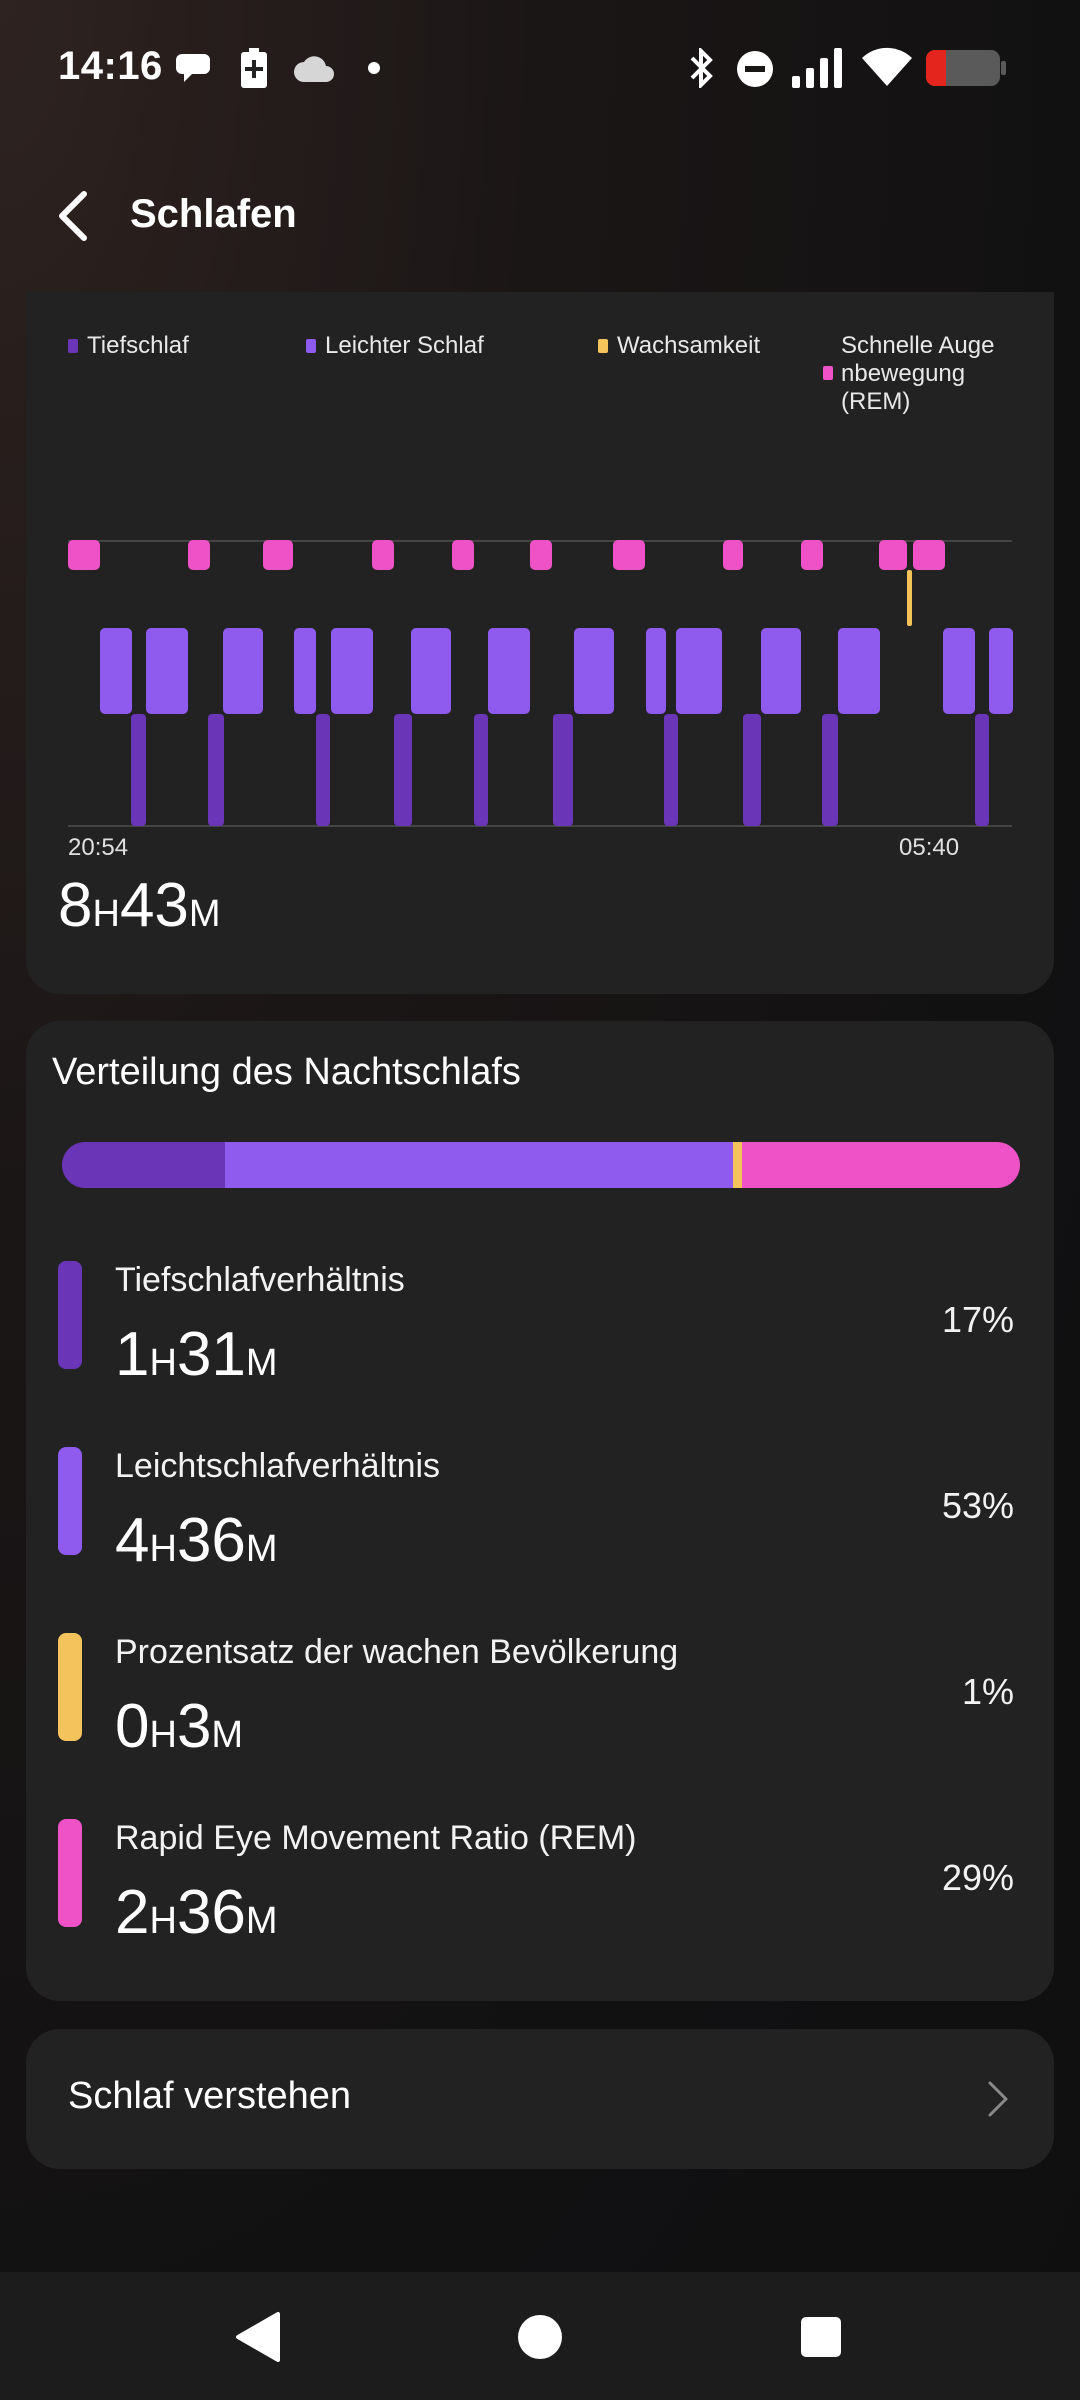 This screenshot has width=1080, height=2400. Describe the element at coordinates (876, 401) in the screenshot. I see `legend-rem-line3: (REM)` at that location.